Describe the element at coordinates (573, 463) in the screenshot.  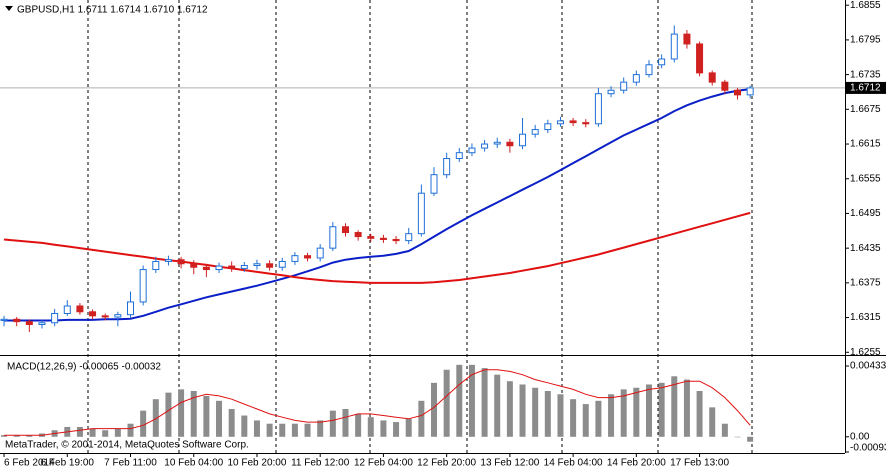
I see `x-tick-label: 14 Feb 04:00` at that location.